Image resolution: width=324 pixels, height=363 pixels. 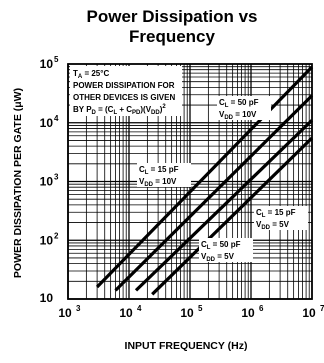 What do you see at coordinates (119, 110) in the screenshot?
I see `info-box-formula: BY PD = (CL + CPD)(VDD)2` at bounding box center [119, 110].